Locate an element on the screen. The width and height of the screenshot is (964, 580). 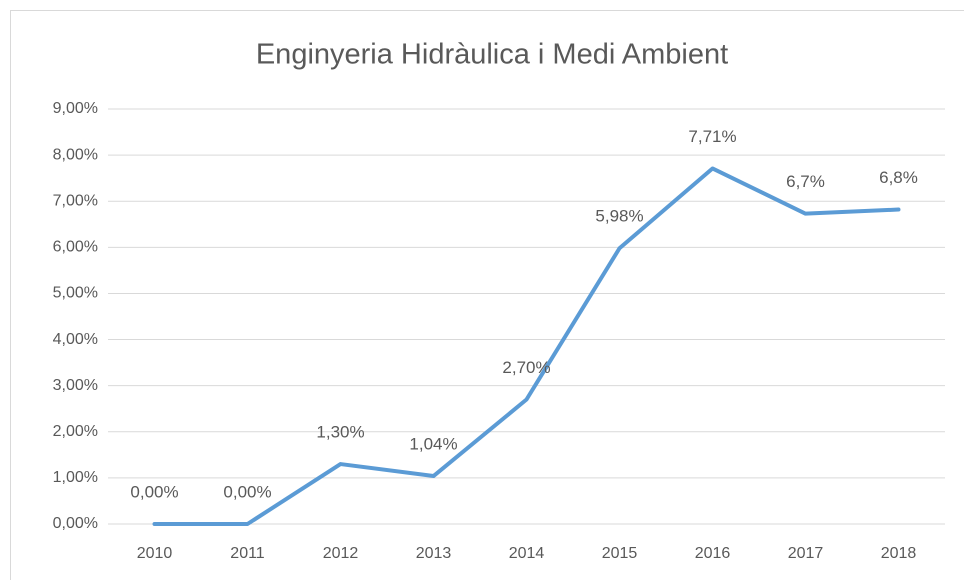
y-tick-label: 8,00% is located at coordinates (75, 154).